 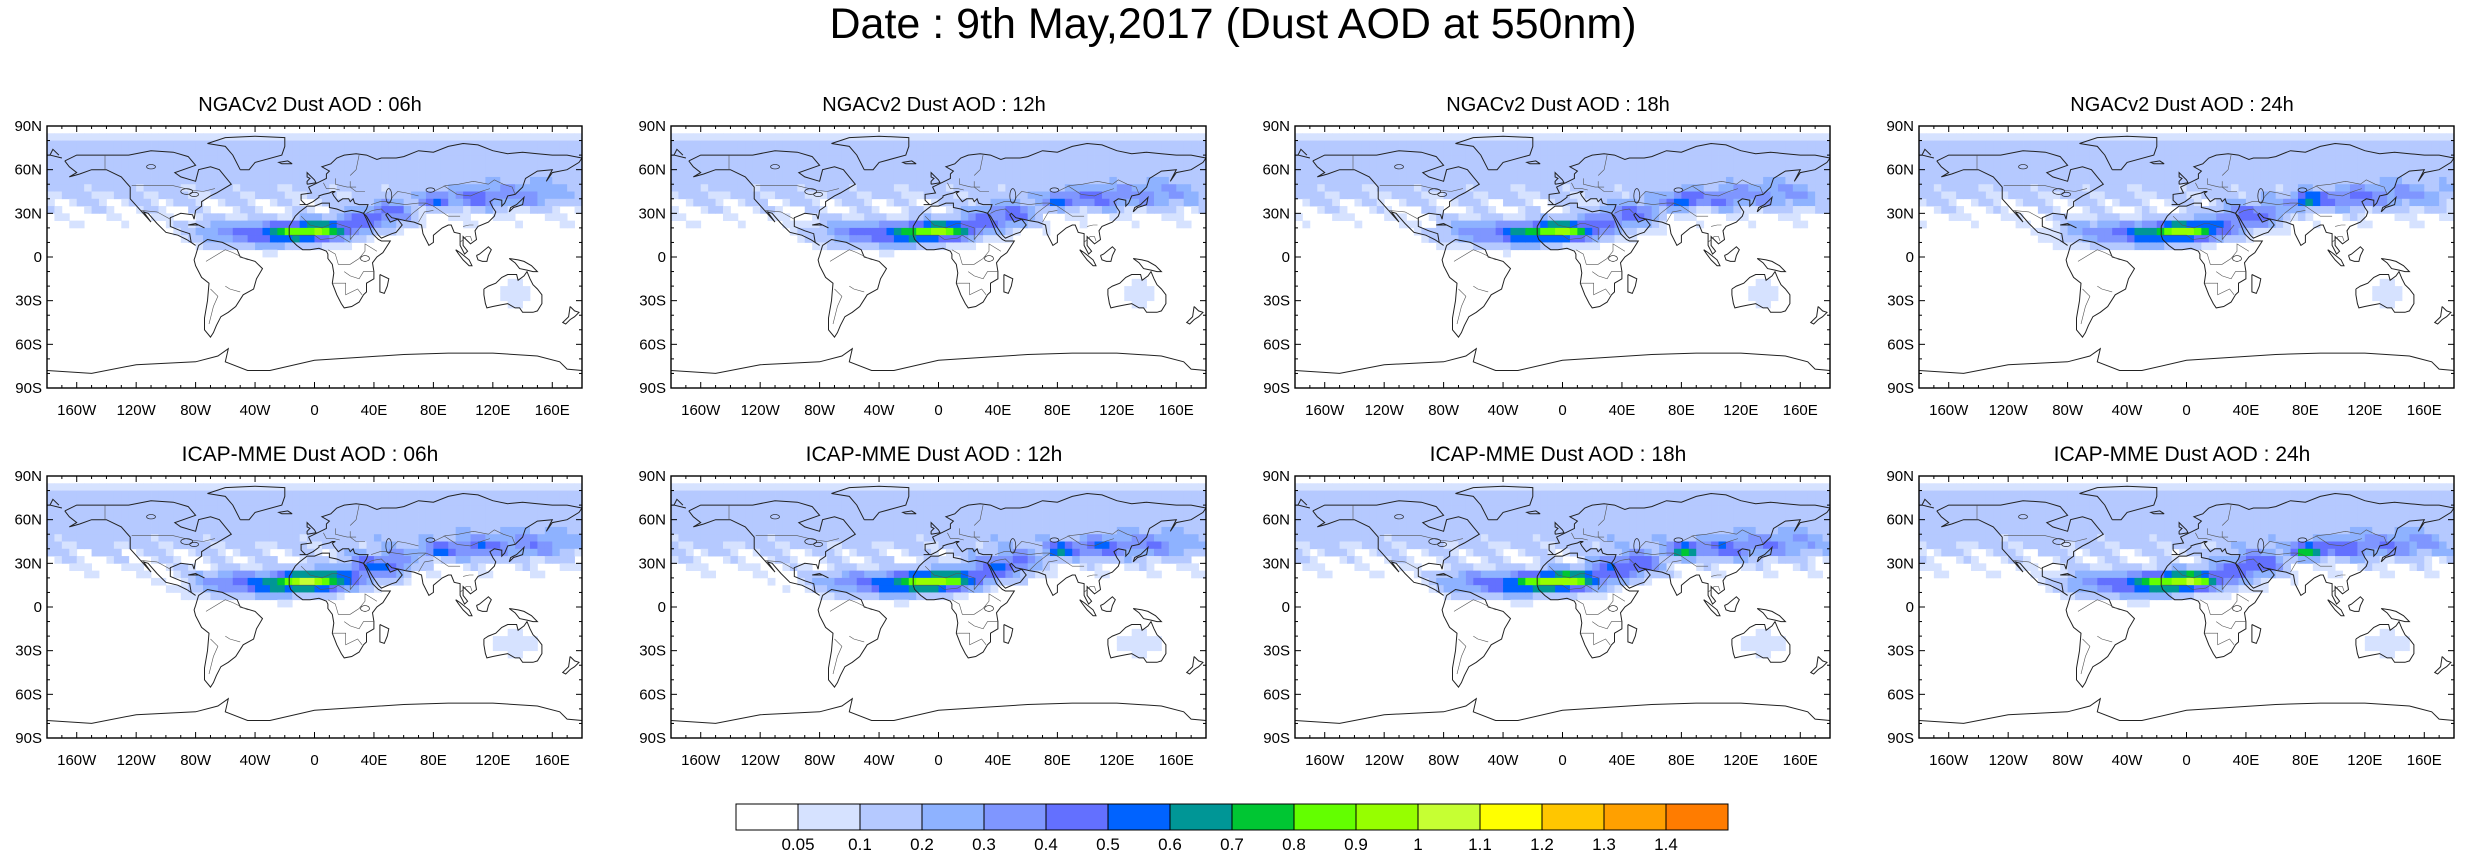 What do you see at coordinates (1046, 844) in the screenshot?
I see `colorbar-label: 0.4` at bounding box center [1046, 844].